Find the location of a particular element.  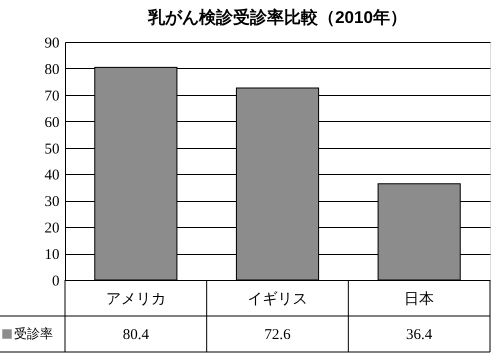

y-tick-label: 0 is located at coordinates (56, 282).